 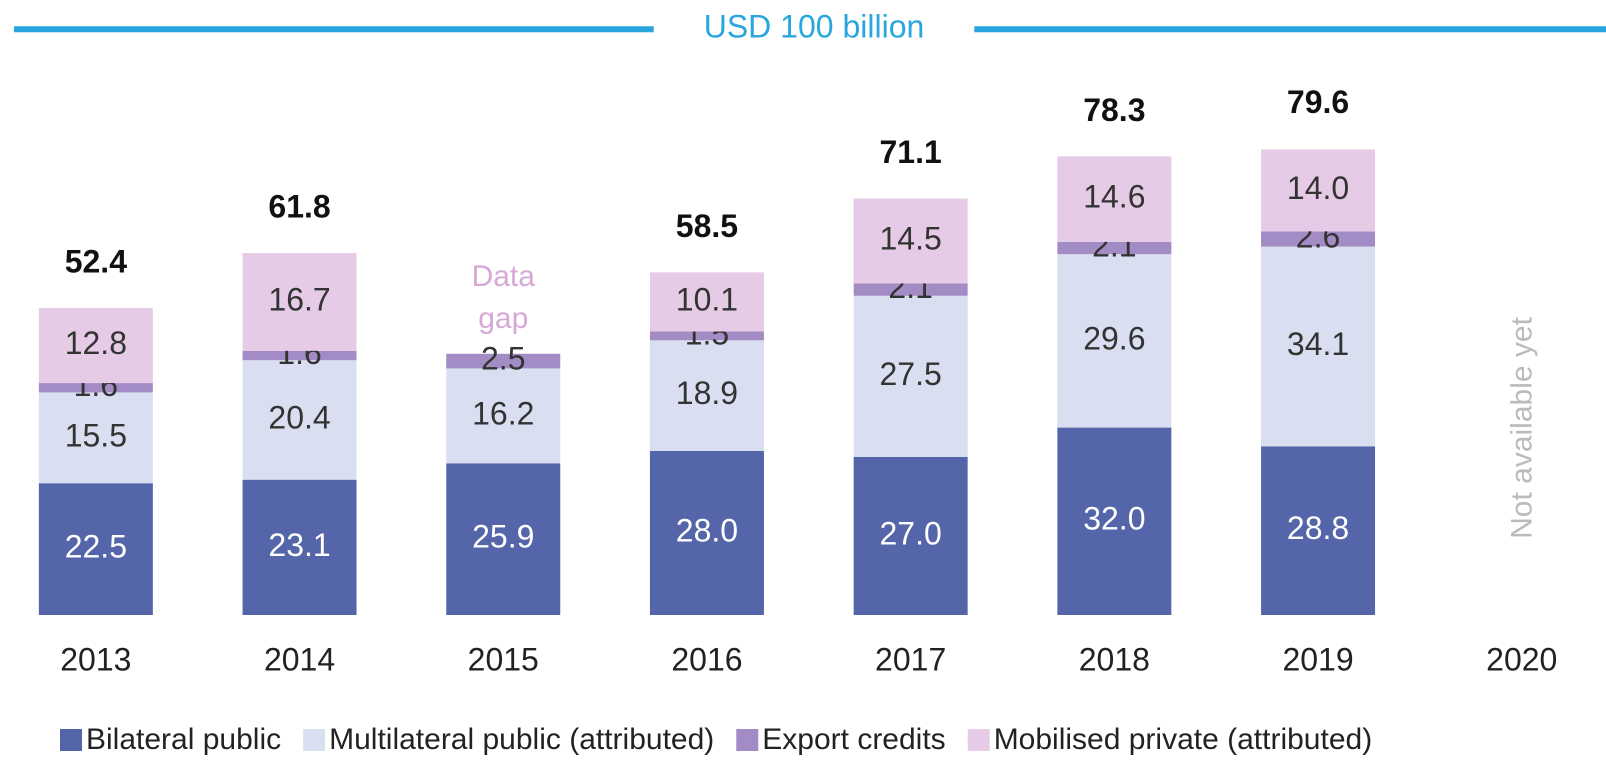 I want to click on value-label: 10.1, so click(x=707, y=299).